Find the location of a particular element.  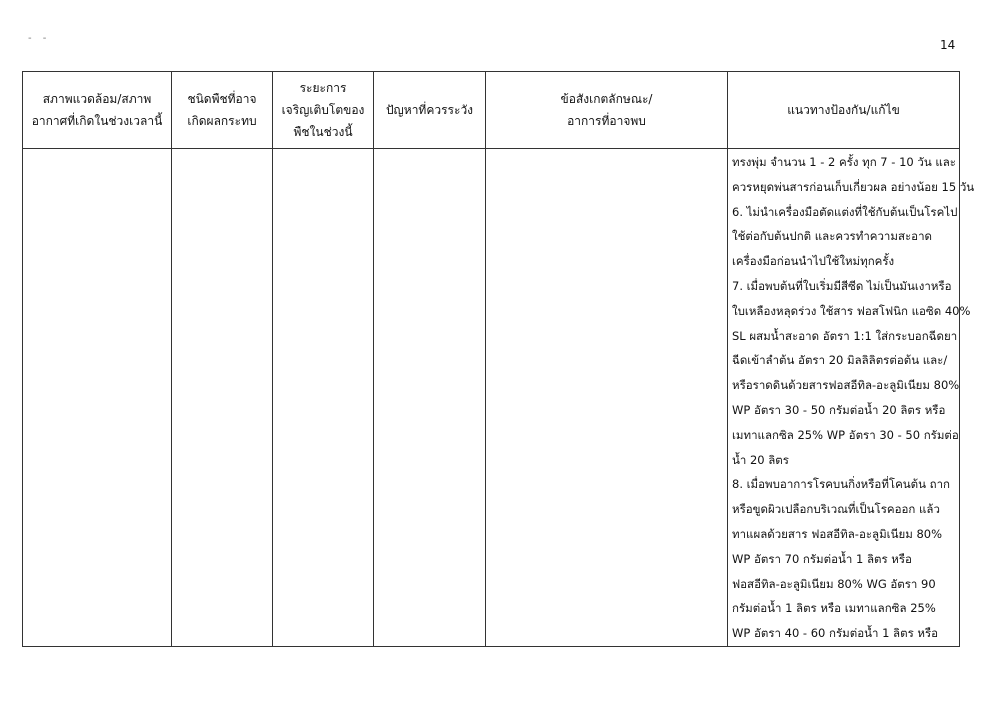

cell-affected-crops is located at coordinates (222, 397).